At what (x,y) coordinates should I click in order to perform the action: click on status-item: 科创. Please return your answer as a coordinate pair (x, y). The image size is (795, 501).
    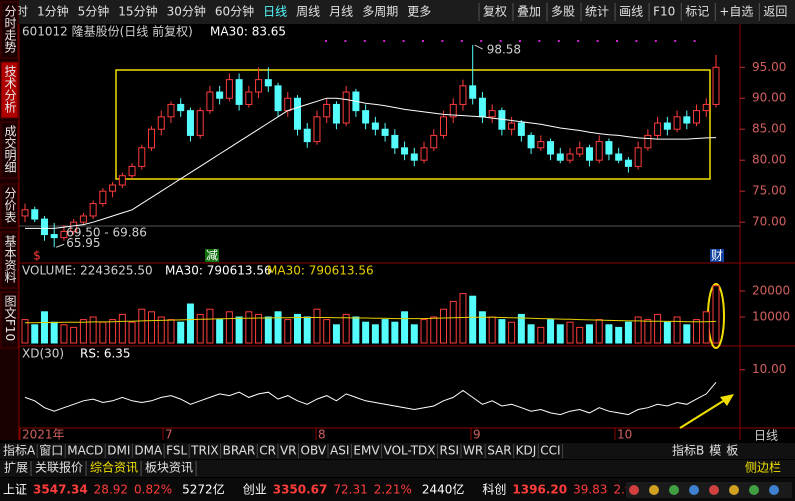
    Looking at the image, I should click on (494, 490).